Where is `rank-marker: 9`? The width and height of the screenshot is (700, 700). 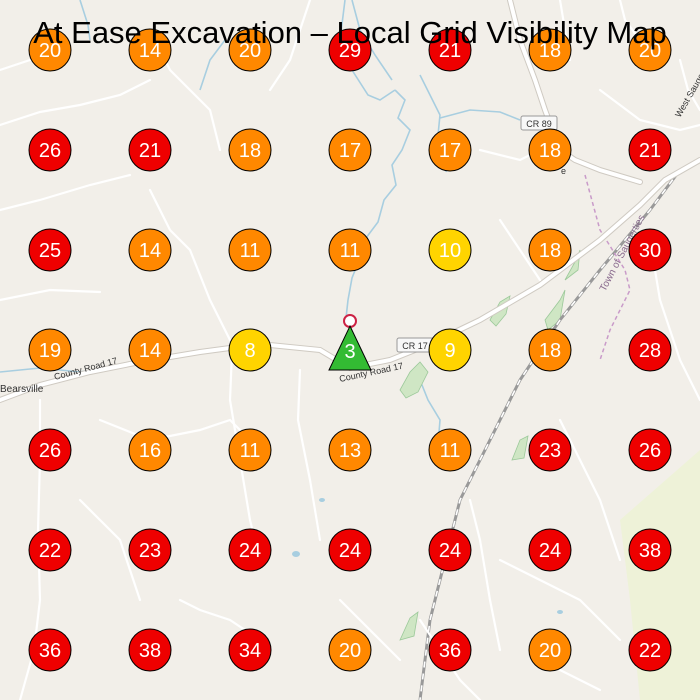 rank-marker: 9 is located at coordinates (450, 350).